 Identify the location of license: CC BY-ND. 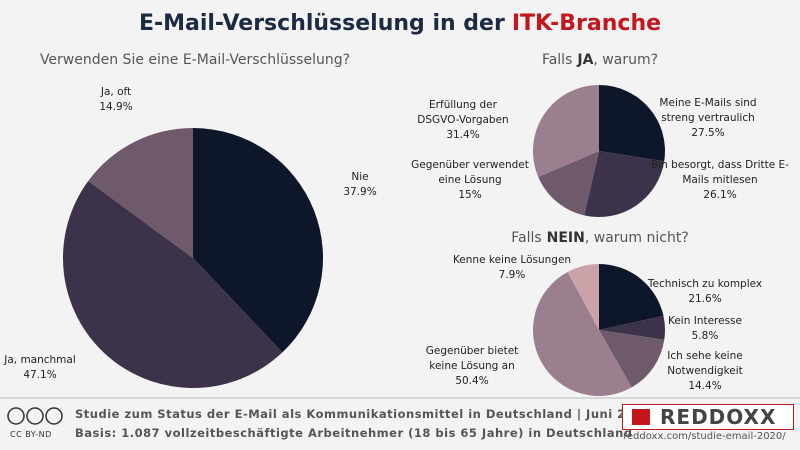
(31, 434).